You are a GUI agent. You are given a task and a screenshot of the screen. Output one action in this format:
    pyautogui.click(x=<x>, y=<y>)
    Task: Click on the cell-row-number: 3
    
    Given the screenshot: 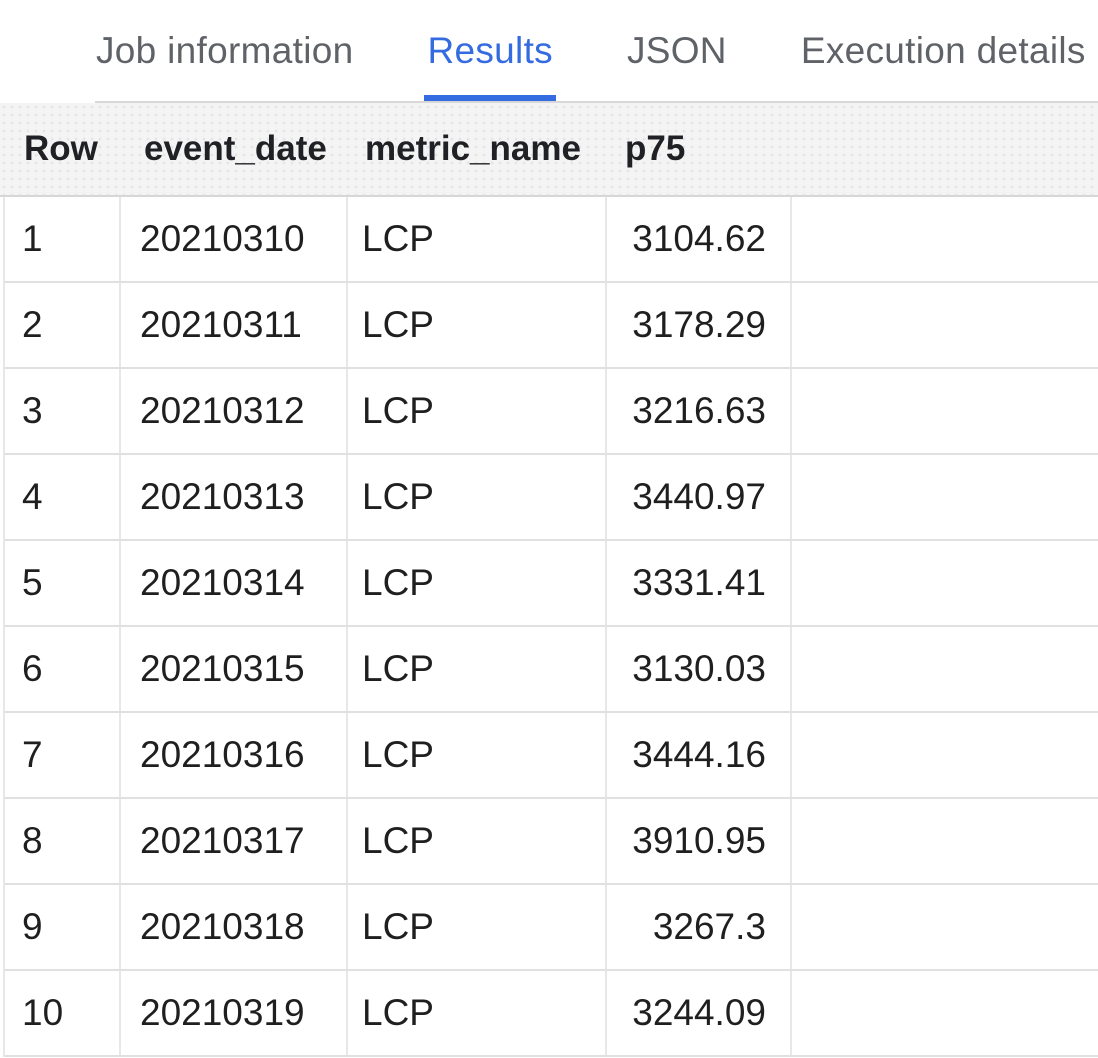 What is the action you would take?
    pyautogui.click(x=63, y=411)
    